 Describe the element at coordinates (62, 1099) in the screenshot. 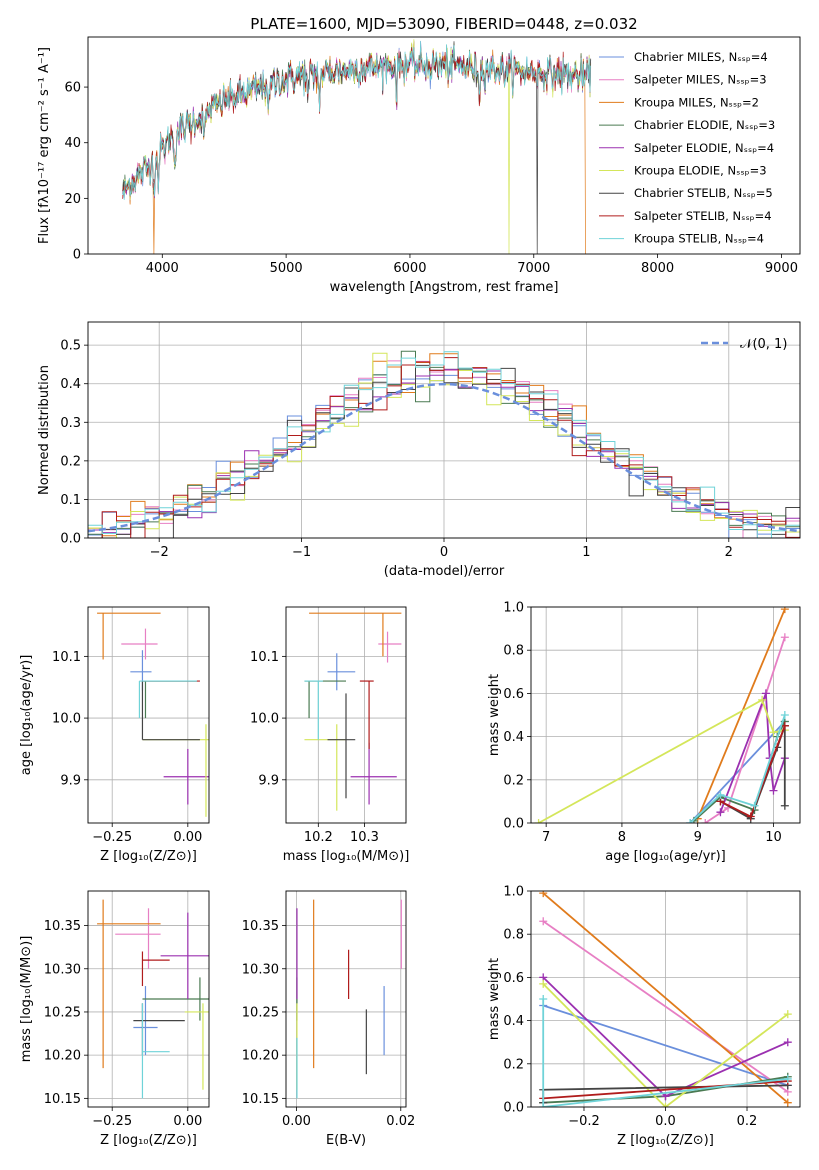

I see `y-tick-label: 10.15` at that location.